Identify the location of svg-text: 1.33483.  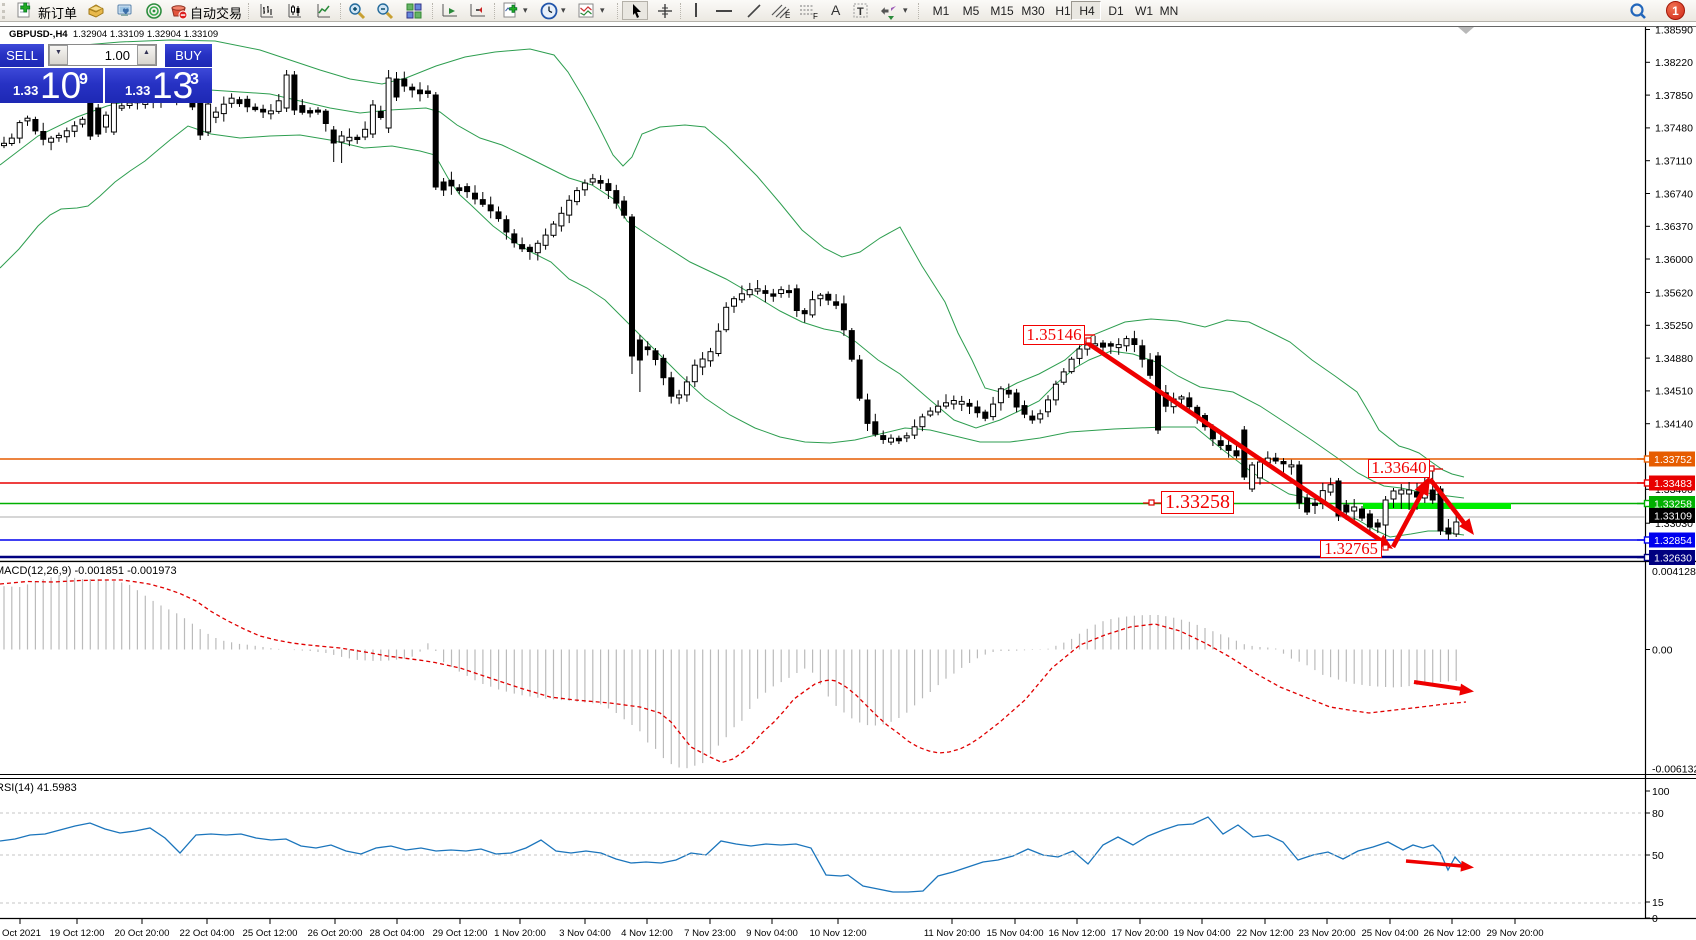
(1673, 484).